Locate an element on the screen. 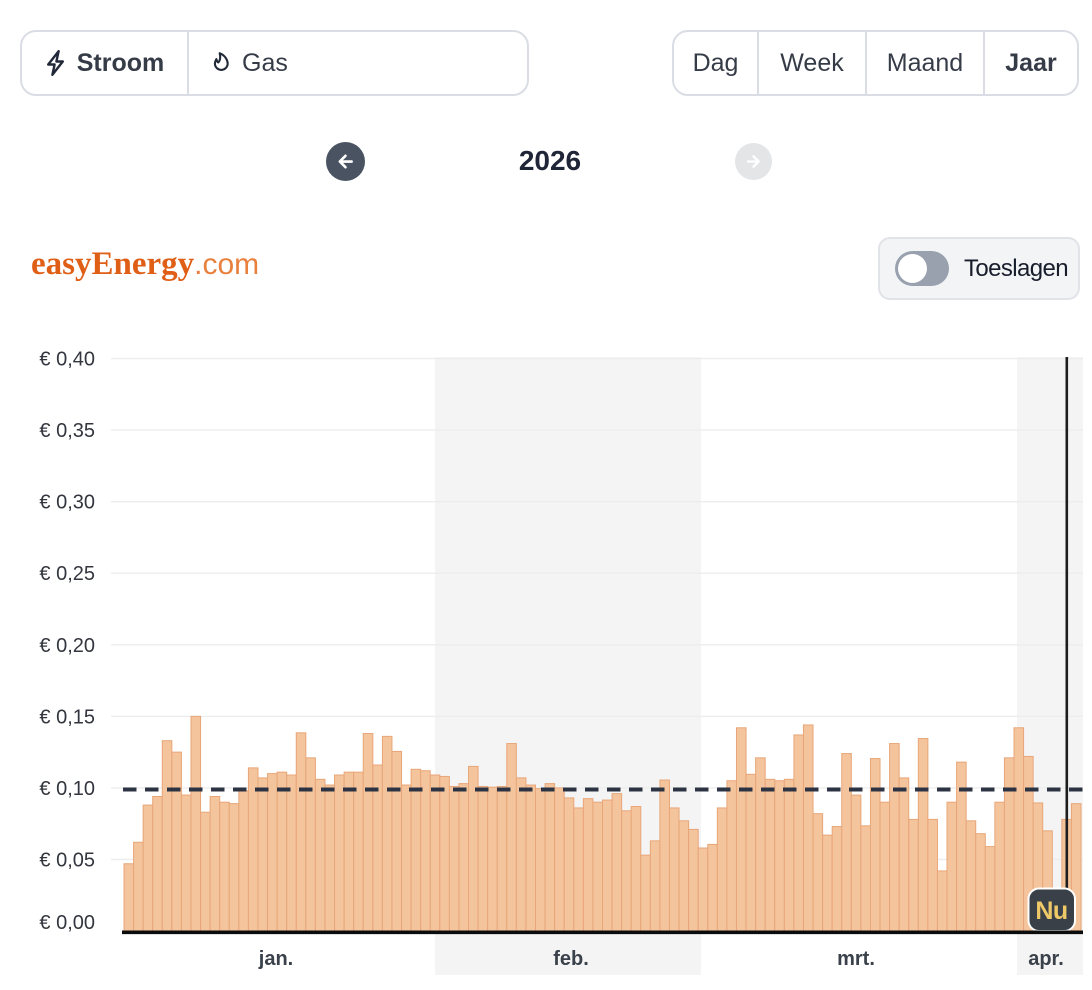 The image size is (1092, 990). svg-text: € 0,25 is located at coordinates (67, 574).